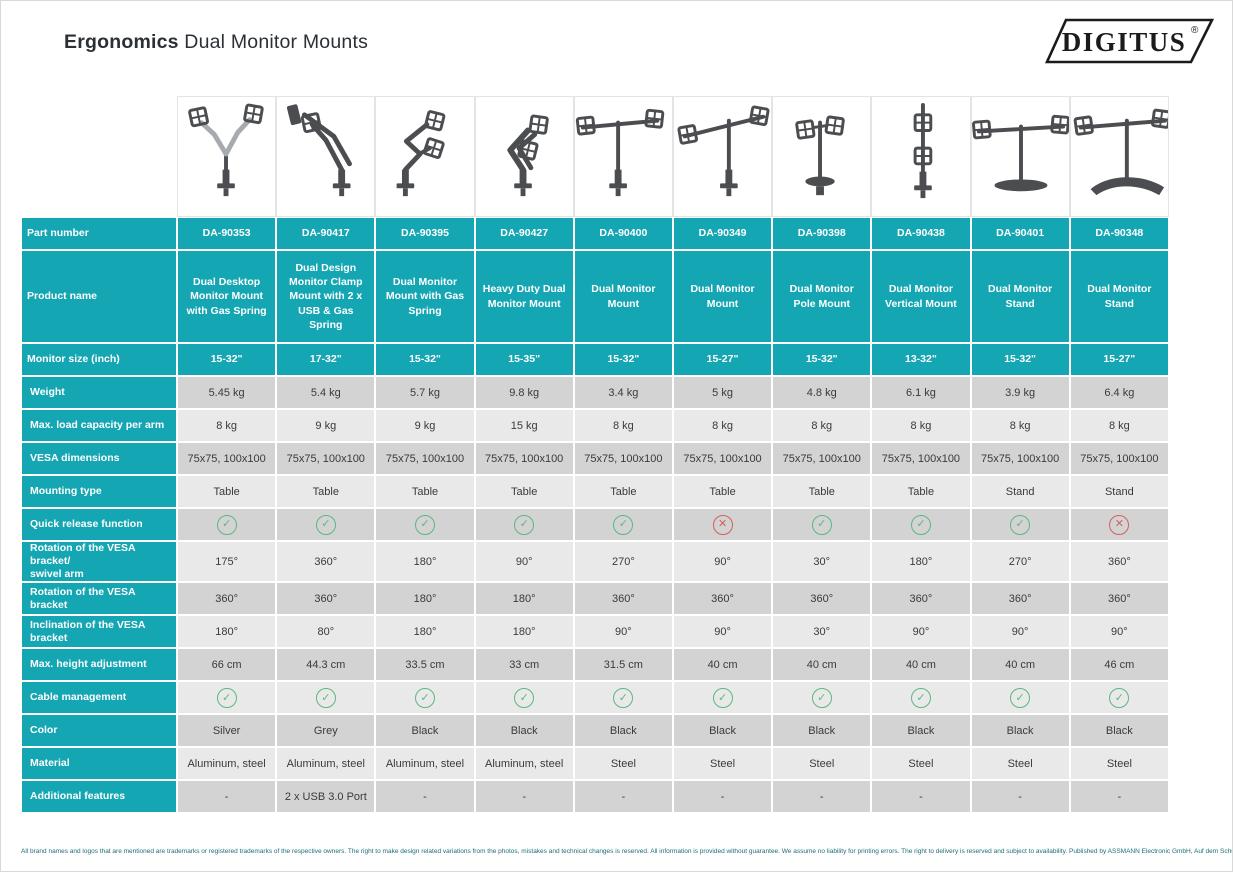  Describe the element at coordinates (326, 491) in the screenshot. I see `cell-mounting-DA-90417: Table` at that location.